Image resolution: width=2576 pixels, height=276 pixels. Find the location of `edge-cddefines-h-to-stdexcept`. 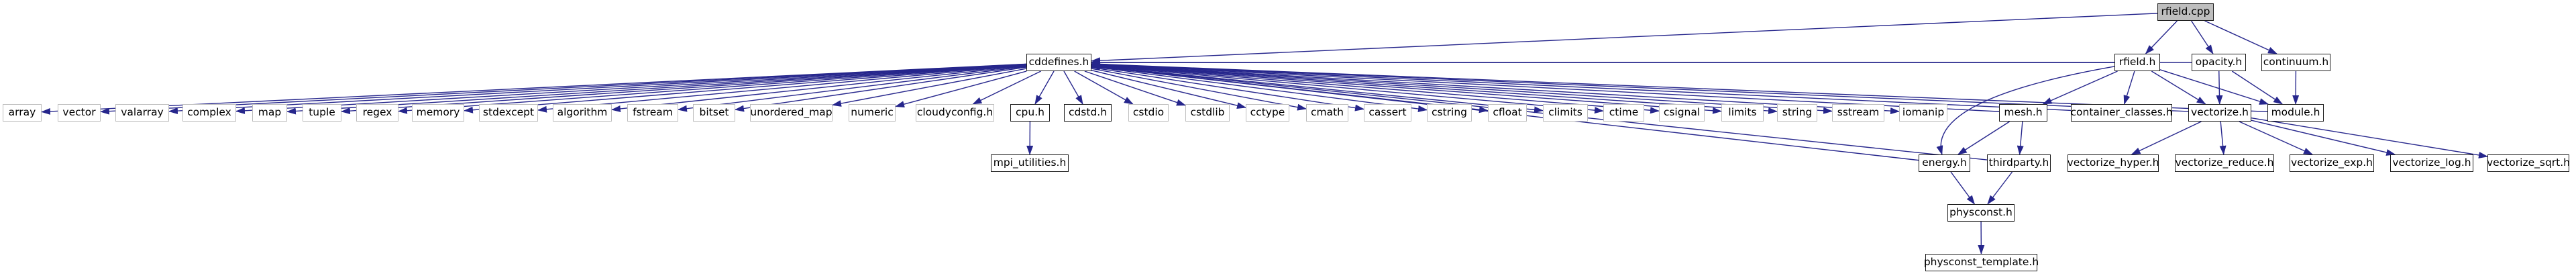

edge-cddefines-h-to-stdexcept is located at coordinates (782, 88).